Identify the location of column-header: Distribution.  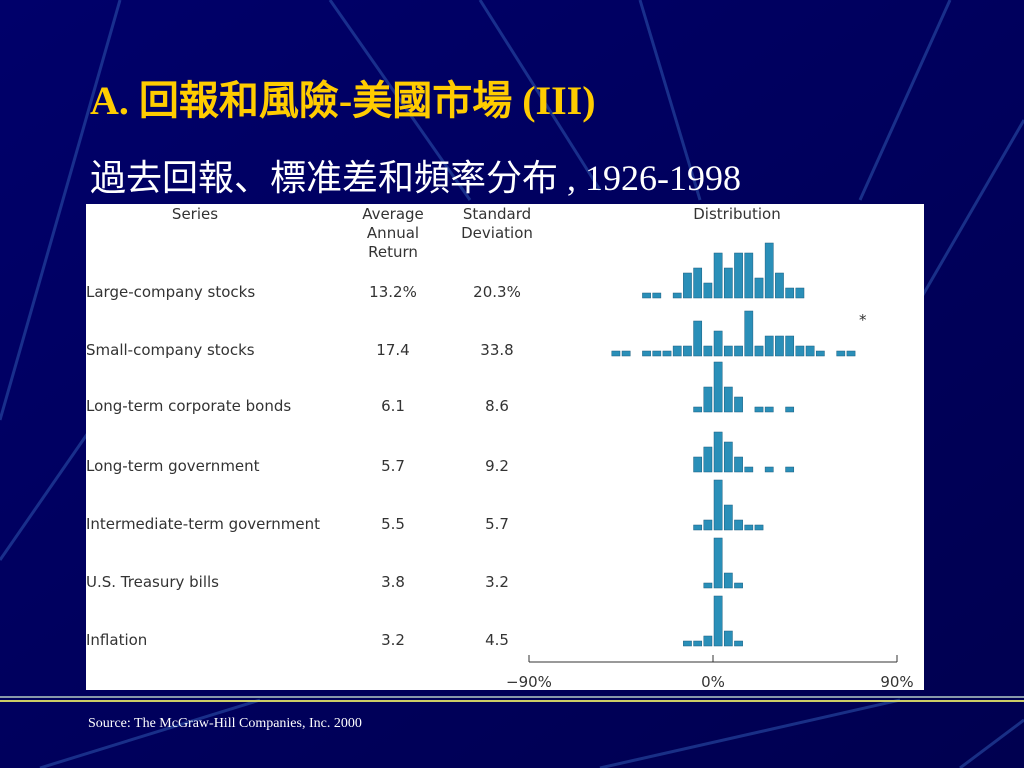
(737, 214).